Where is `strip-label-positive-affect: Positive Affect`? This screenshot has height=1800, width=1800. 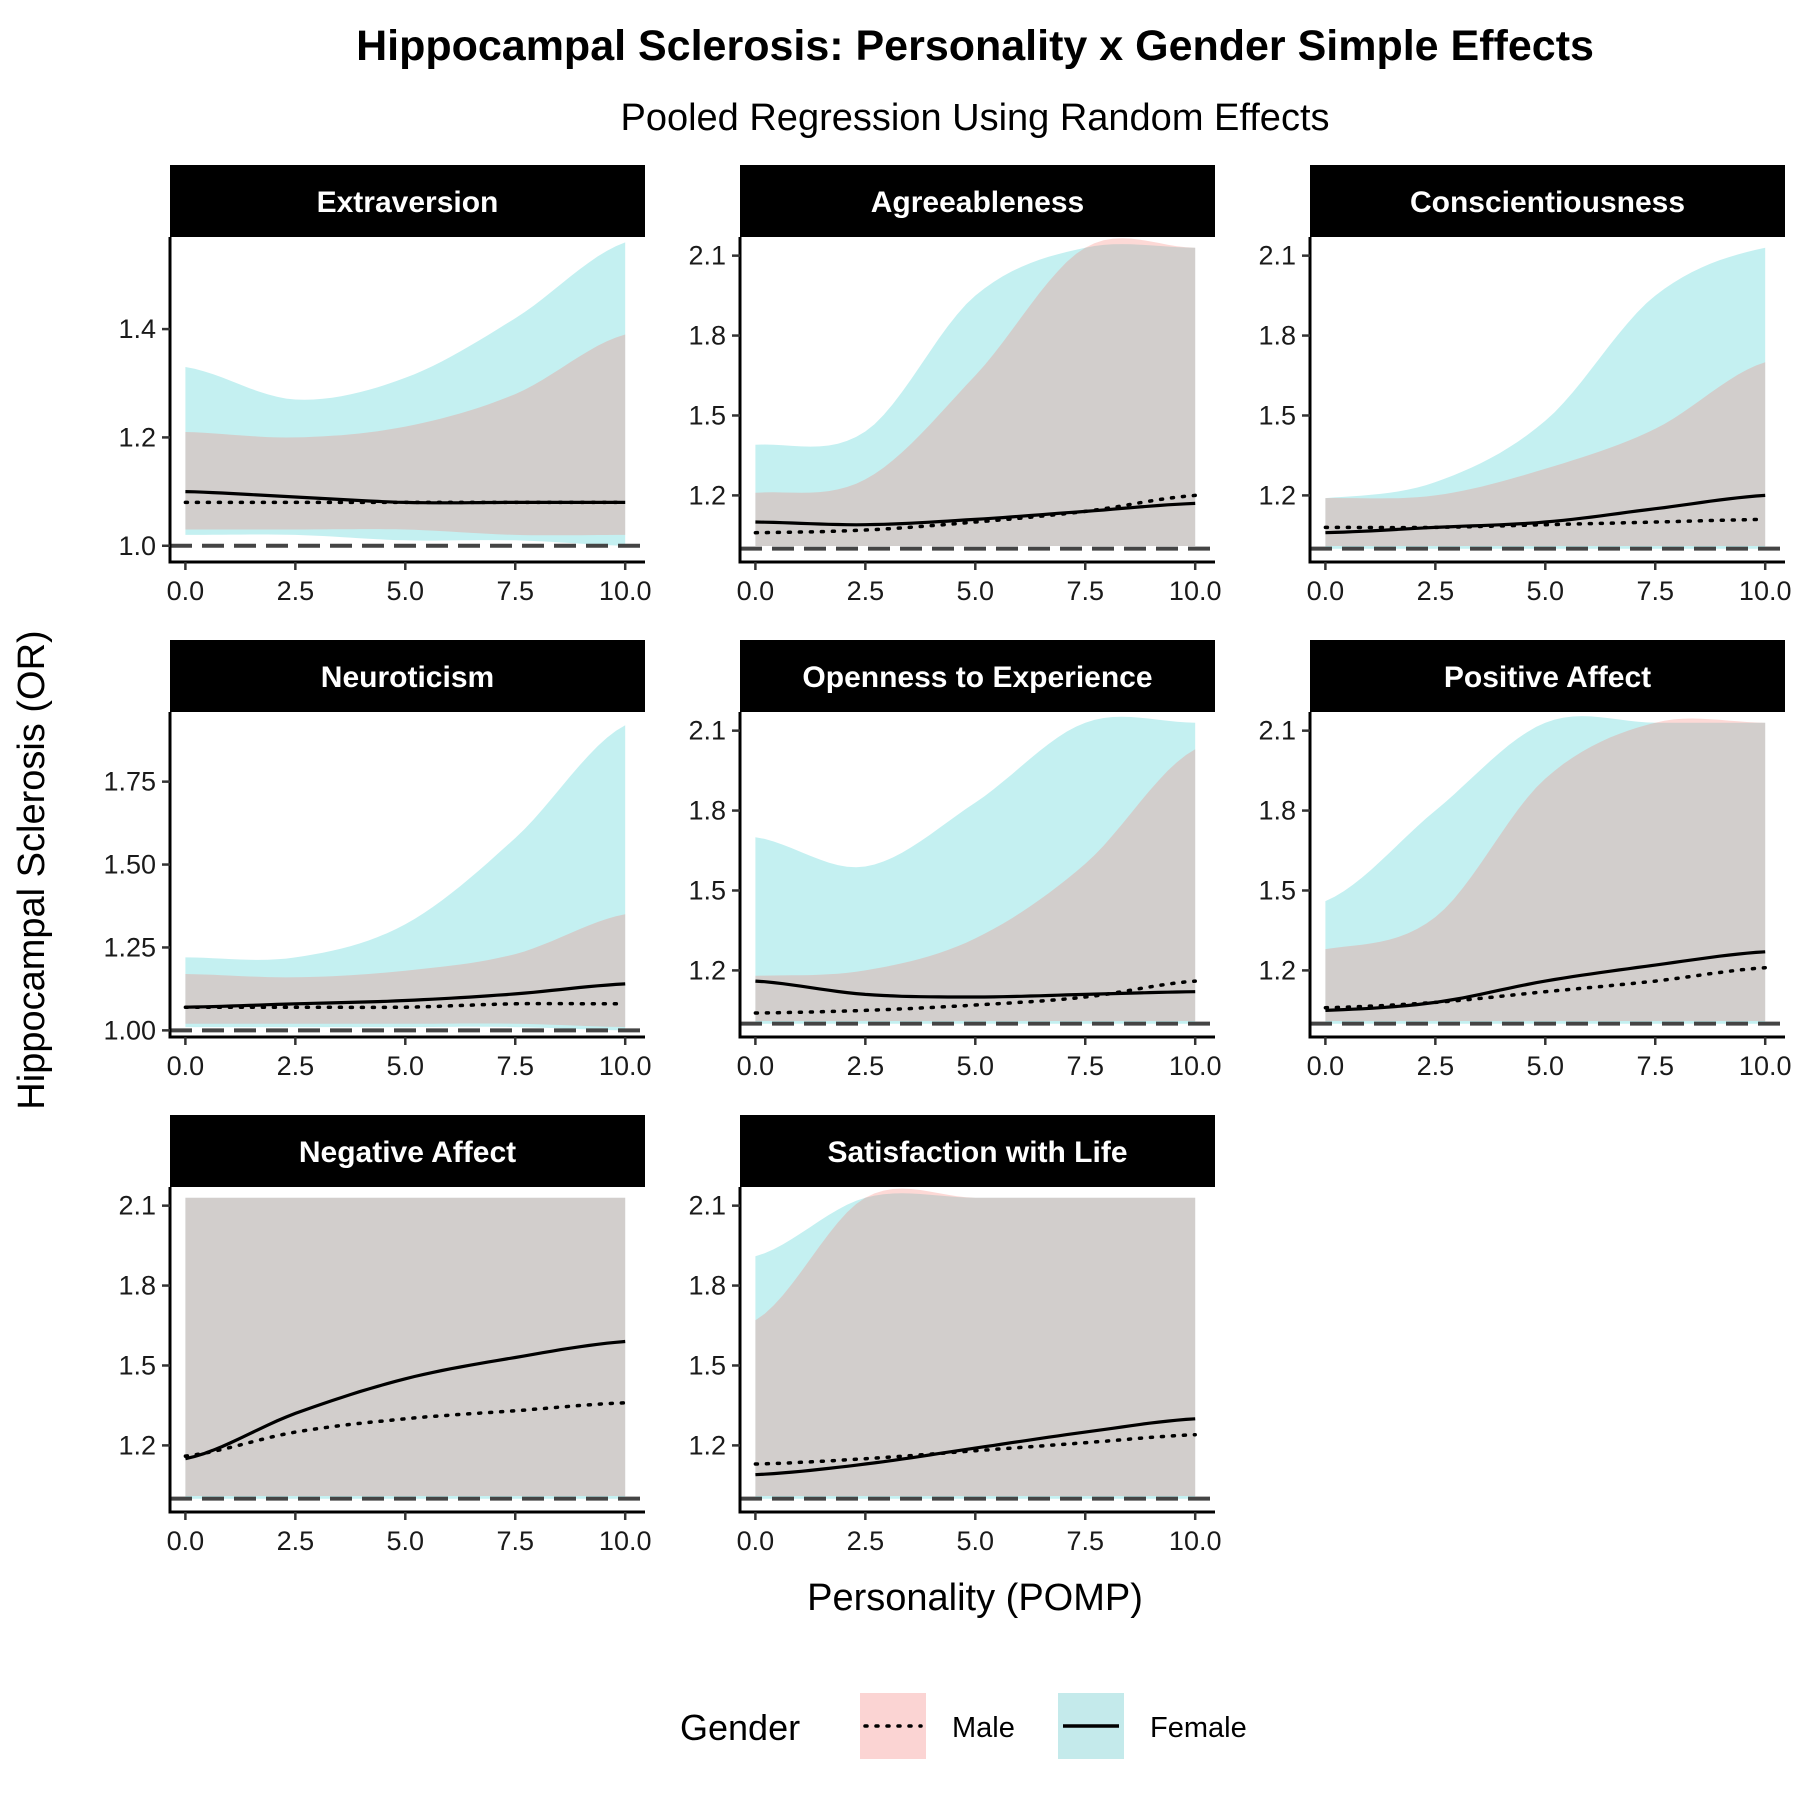
strip-label-positive-affect: Positive Affect is located at coordinates (1547, 677).